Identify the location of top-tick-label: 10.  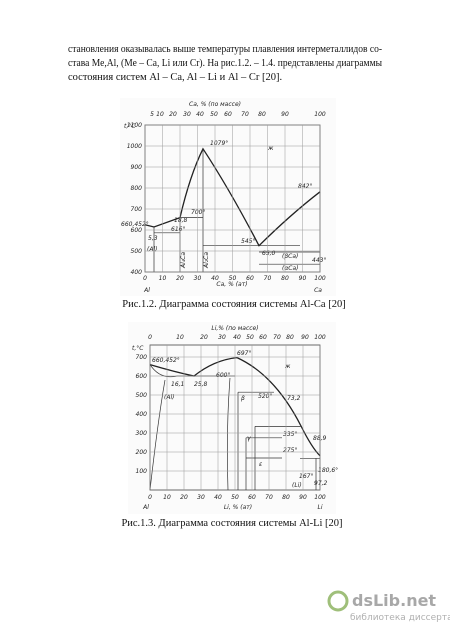
(180, 337).